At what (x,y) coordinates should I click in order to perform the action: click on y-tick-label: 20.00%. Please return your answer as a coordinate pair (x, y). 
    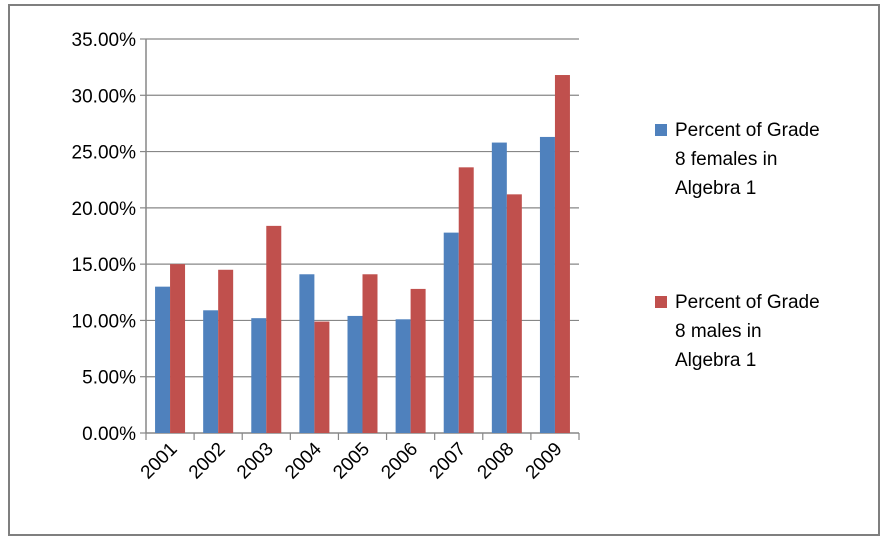
    Looking at the image, I should click on (104, 209).